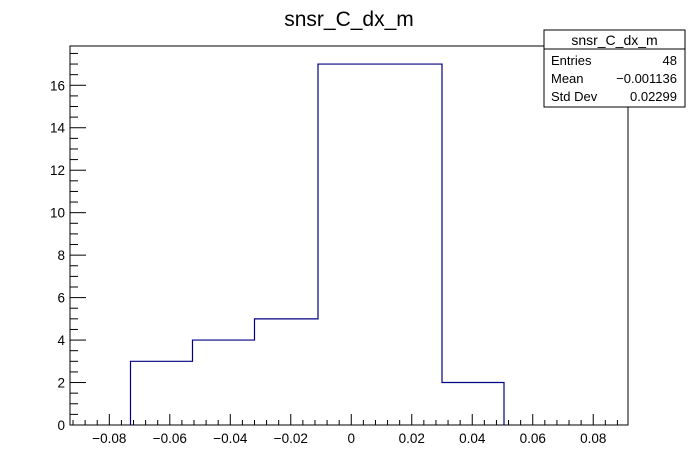 Image resolution: width=698 pixels, height=473 pixels. Describe the element at coordinates (61, 298) in the screenshot. I see `y-tick-label: 6` at that location.